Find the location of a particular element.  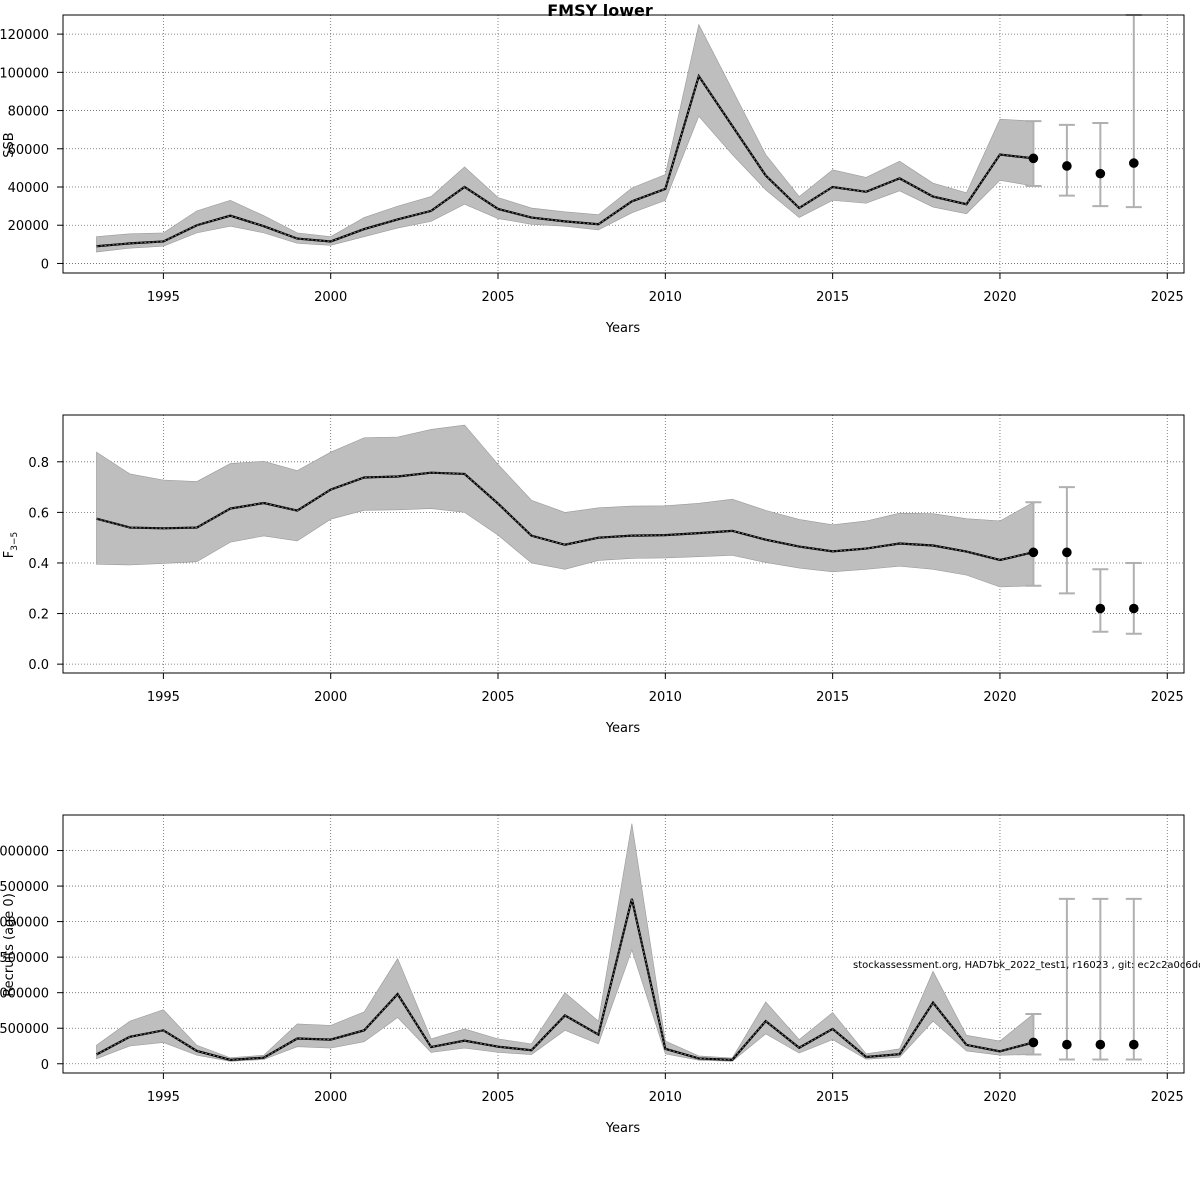

f-y-tick-label: 0.4 is located at coordinates (38, 564).